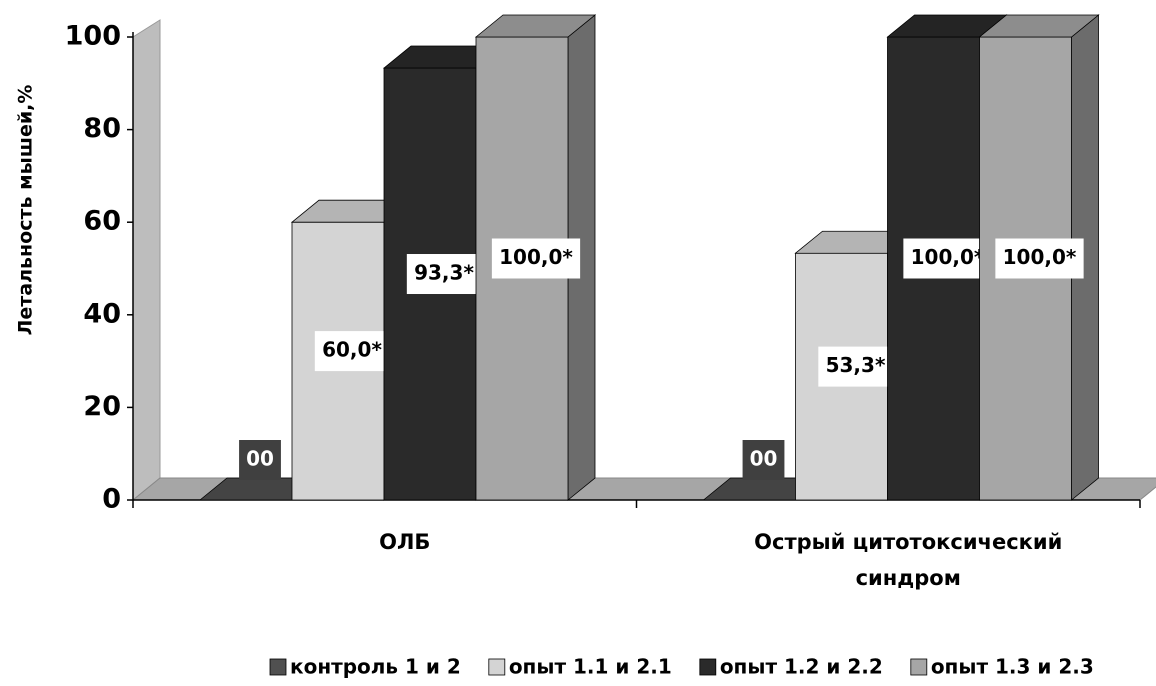  Describe the element at coordinates (146, 260) in the screenshot. I see `left-wall` at that location.